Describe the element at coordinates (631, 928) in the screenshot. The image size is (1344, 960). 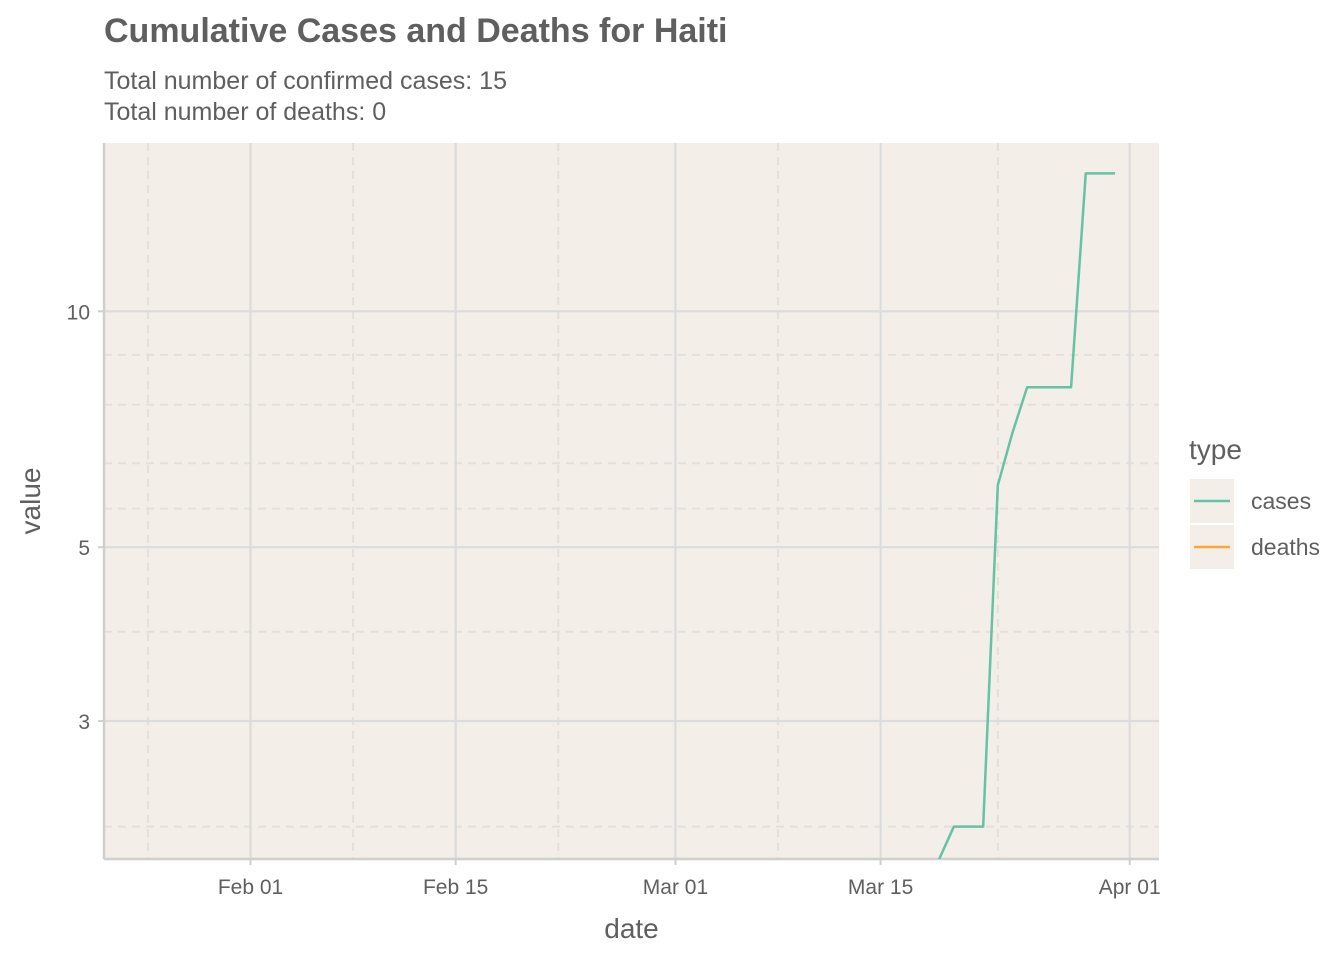
I see `x-axis-title: date` at that location.